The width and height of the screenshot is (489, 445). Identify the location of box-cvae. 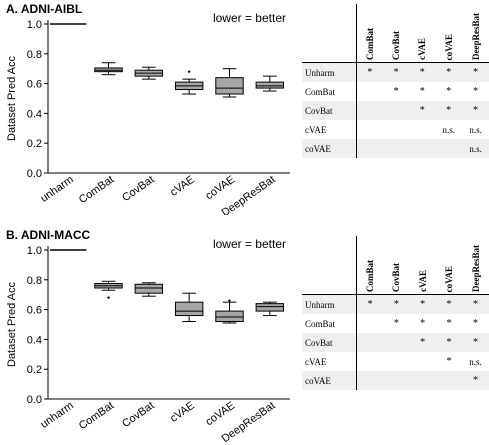
(189, 82).